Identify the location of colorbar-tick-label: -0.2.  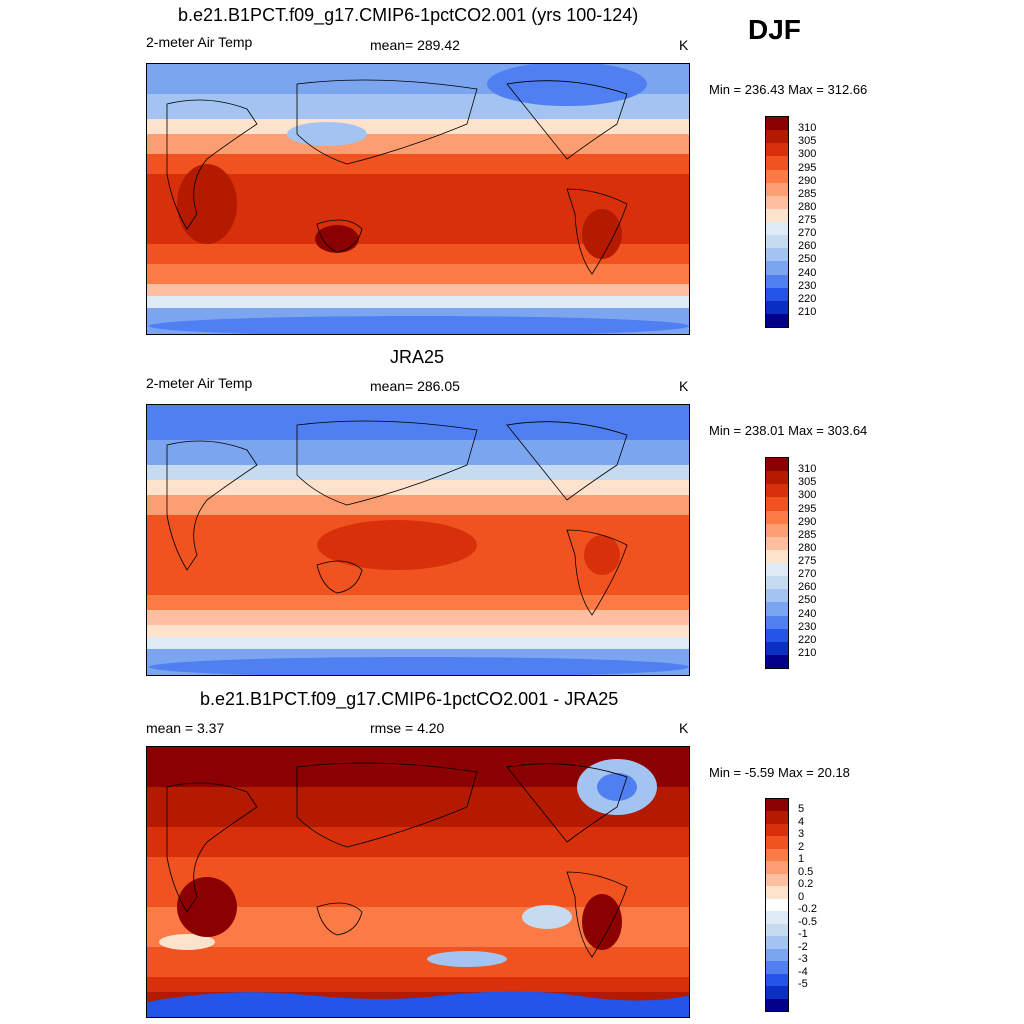
(807, 909).